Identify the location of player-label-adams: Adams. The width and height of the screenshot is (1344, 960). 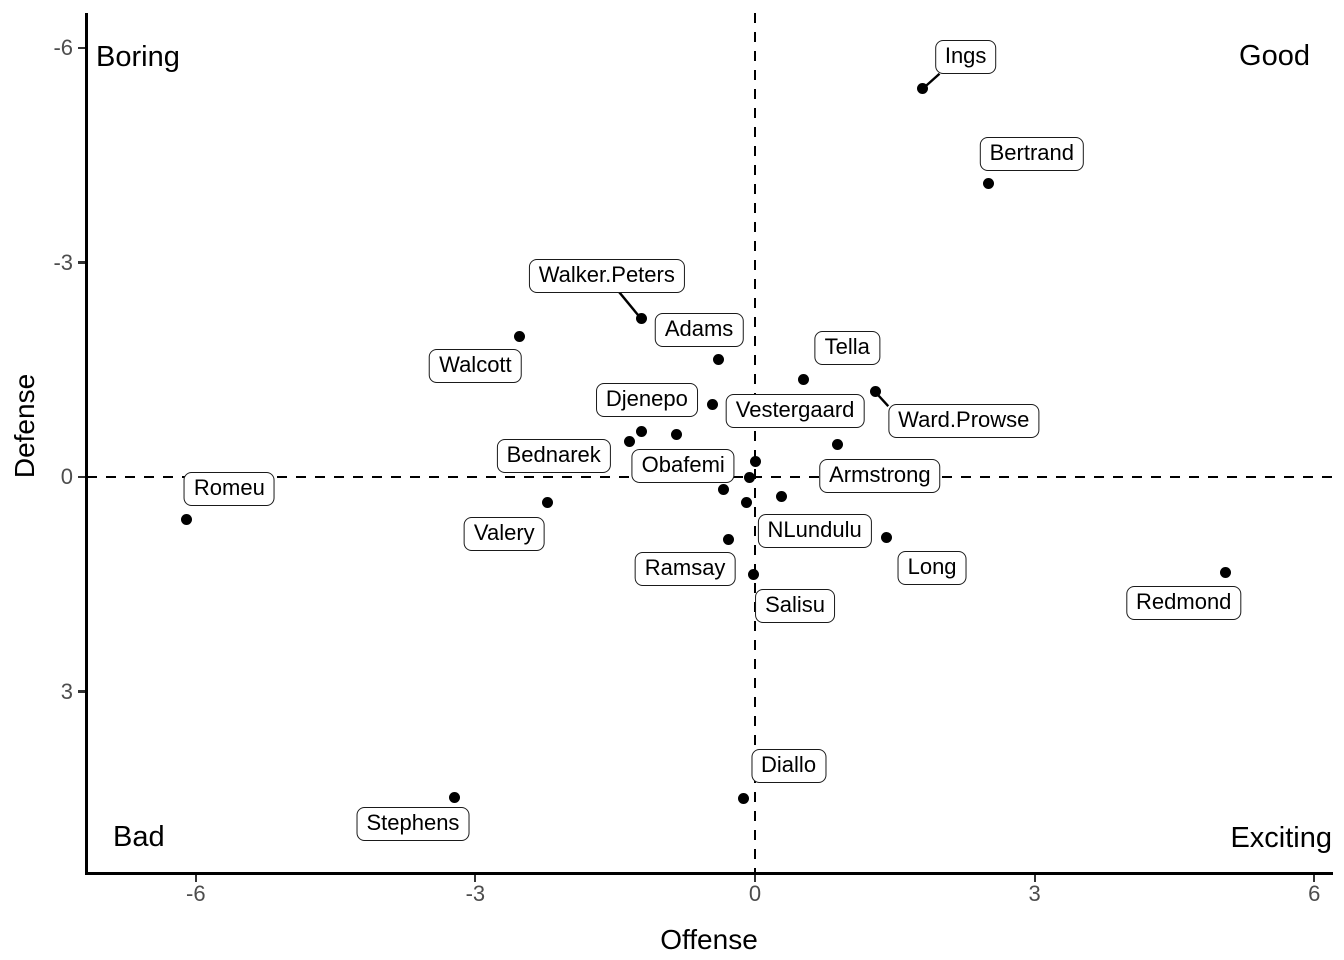
(699, 330).